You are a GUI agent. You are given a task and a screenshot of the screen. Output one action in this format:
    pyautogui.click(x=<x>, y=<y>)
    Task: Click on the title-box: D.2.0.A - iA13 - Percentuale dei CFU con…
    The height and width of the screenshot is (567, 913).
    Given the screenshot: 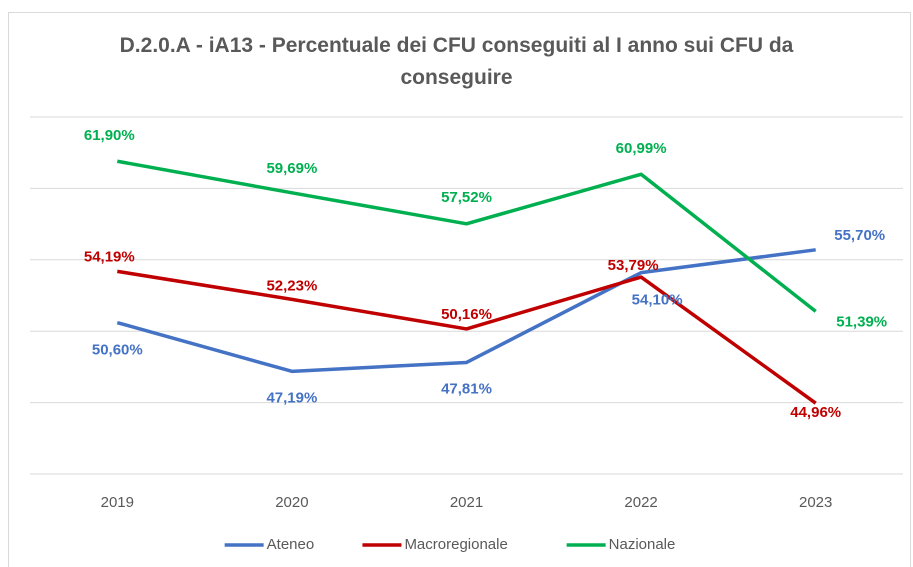 What is the action you would take?
    pyautogui.click(x=456, y=62)
    